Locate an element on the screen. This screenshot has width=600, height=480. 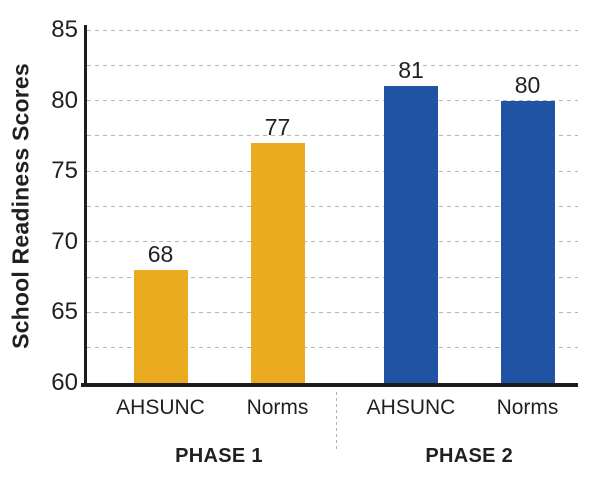
bar-value-label: 80 is located at coordinates (527, 84).